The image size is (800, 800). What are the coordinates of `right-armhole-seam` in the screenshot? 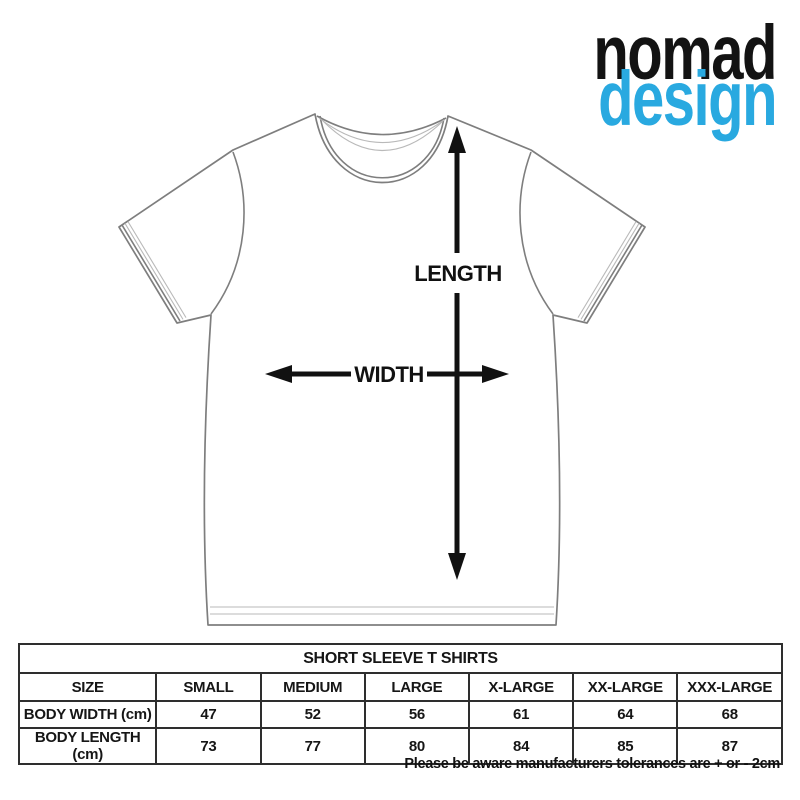 It's located at (536, 233).